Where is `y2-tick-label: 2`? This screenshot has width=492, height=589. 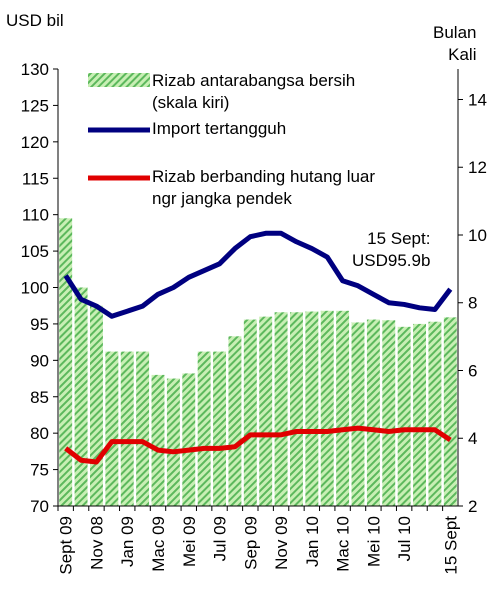
y2-tick-label: 2 is located at coordinates (472, 506).